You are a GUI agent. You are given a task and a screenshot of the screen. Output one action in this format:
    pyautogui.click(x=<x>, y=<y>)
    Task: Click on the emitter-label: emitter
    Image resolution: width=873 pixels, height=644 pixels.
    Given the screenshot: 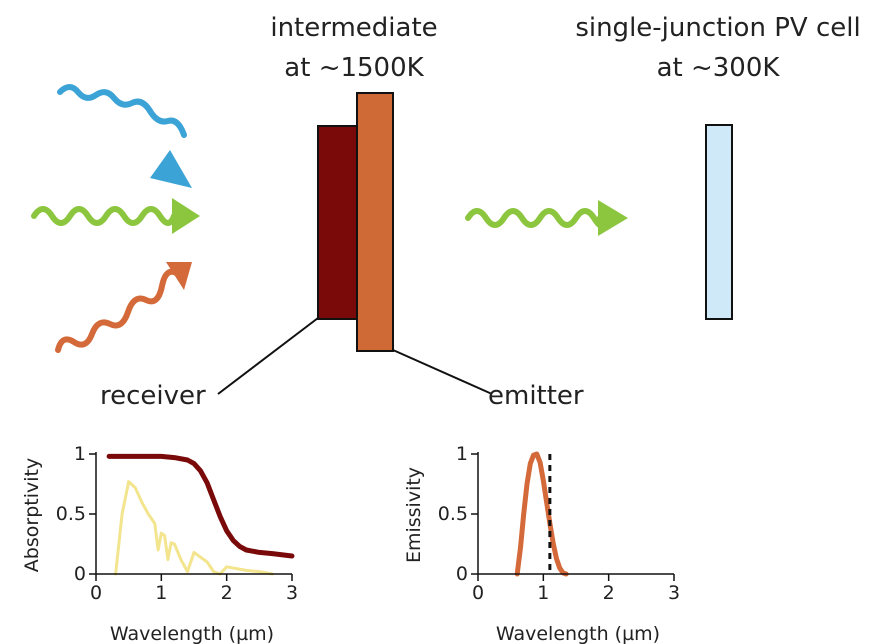 What is the action you would take?
    pyautogui.click(x=536, y=396)
    